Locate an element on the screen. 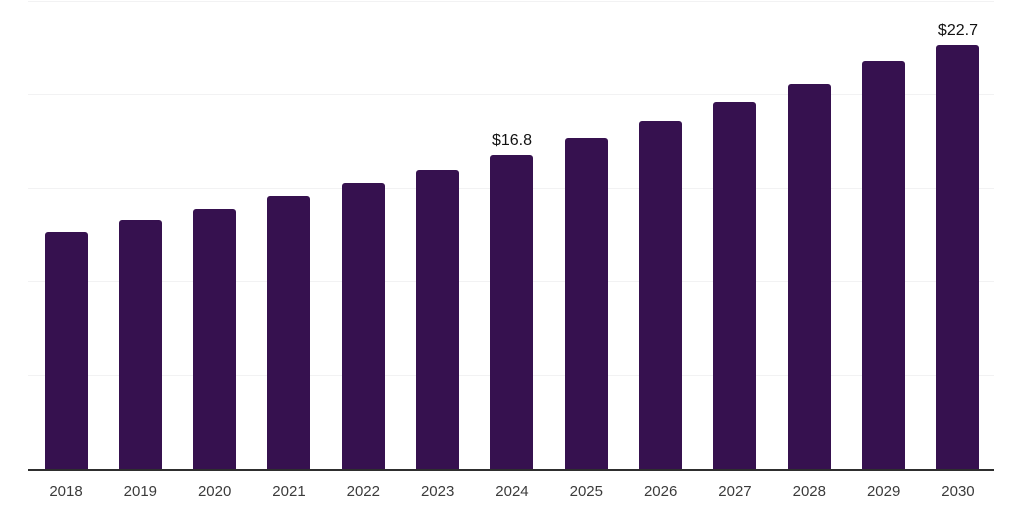 Image resolution: width=1024 pixels, height=512 pixels. x-tick-label-2021: 2021 is located at coordinates (289, 491).